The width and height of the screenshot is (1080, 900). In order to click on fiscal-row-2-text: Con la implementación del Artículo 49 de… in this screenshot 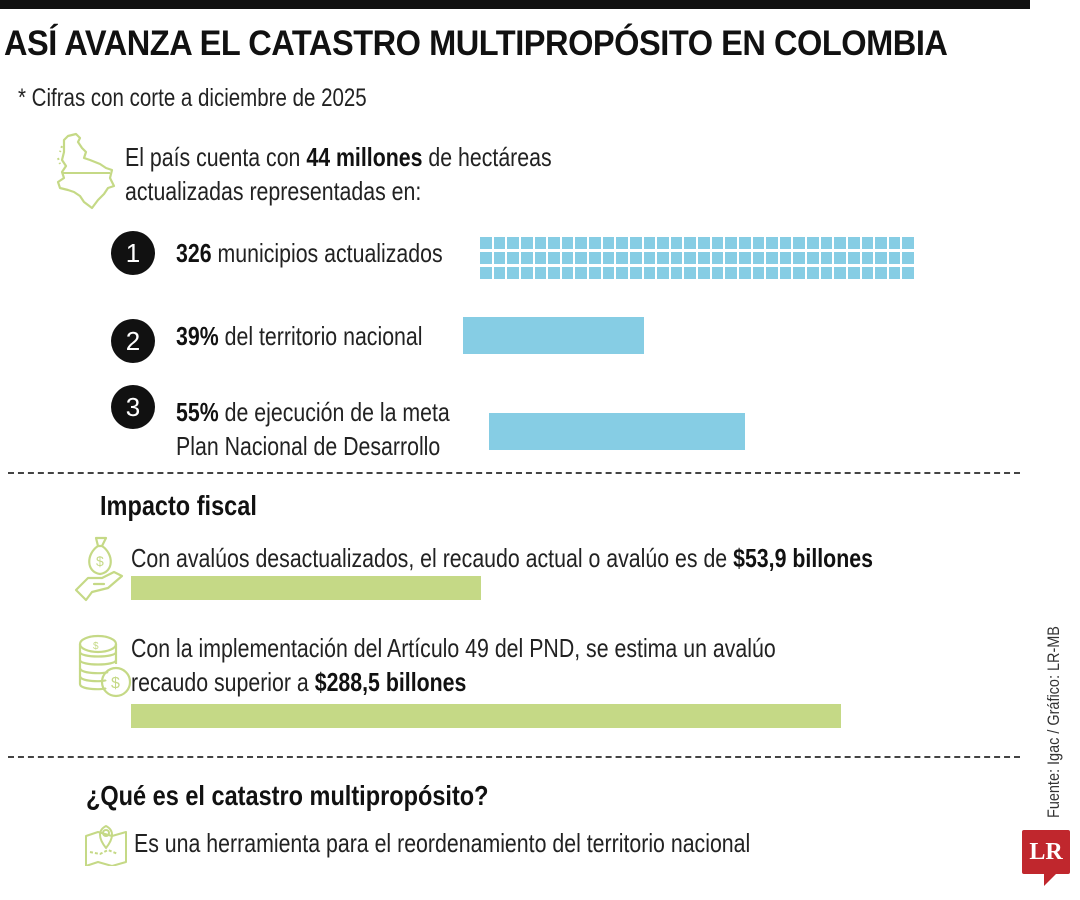, I will do `click(453, 665)`.